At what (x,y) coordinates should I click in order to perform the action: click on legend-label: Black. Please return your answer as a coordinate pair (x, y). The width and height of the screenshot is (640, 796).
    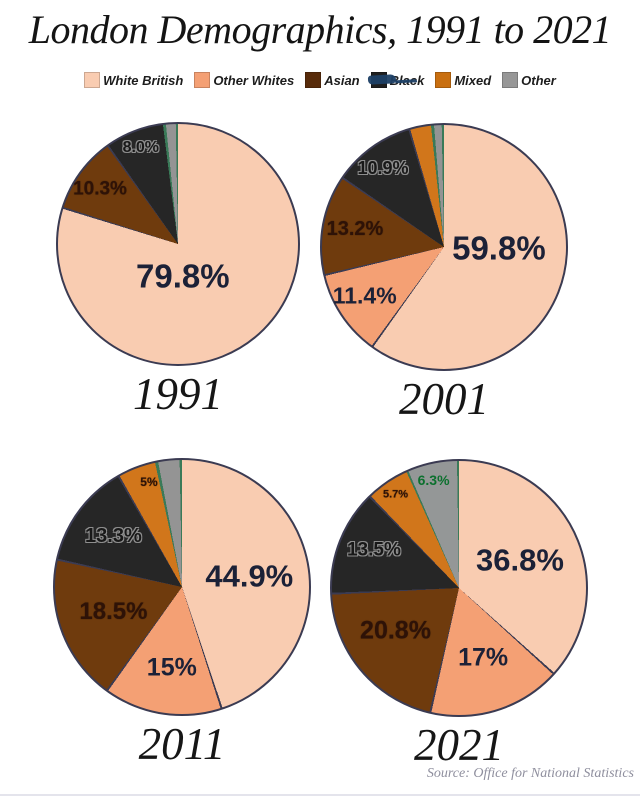
    Looking at the image, I should click on (407, 80).